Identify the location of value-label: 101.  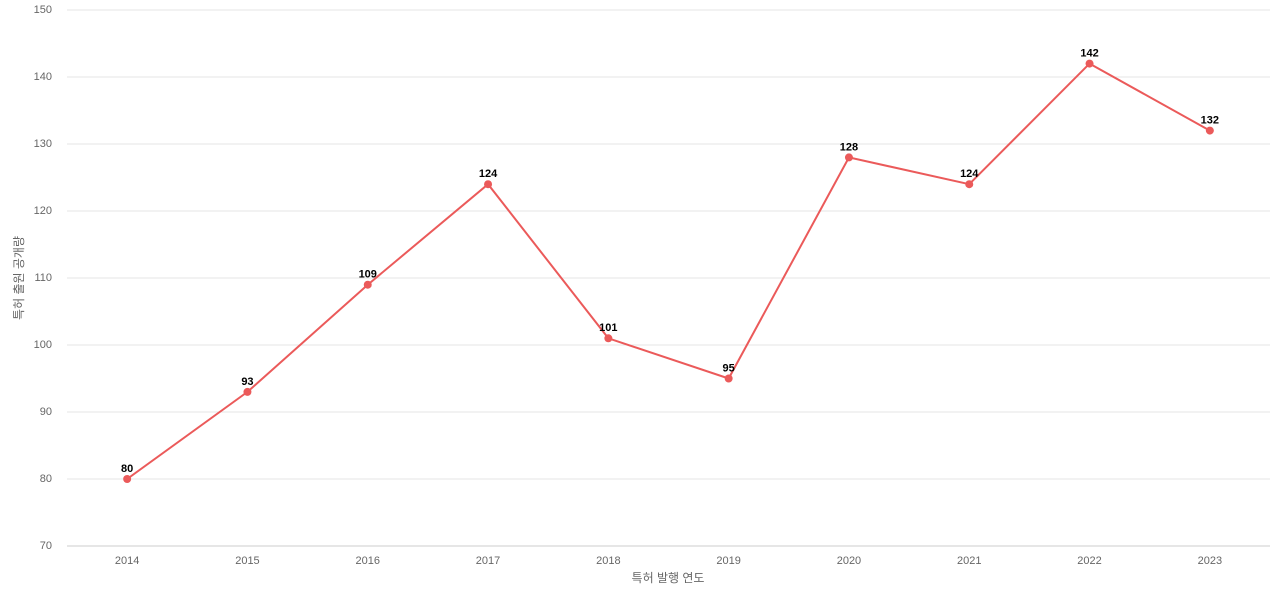
(608, 328).